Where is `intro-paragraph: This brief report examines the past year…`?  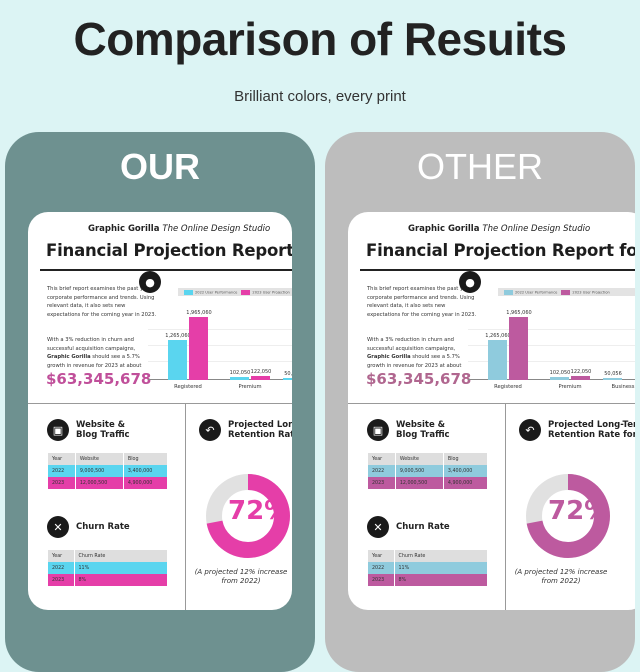 intro-paragraph: This brief report examines the past year… is located at coordinates (102, 302).